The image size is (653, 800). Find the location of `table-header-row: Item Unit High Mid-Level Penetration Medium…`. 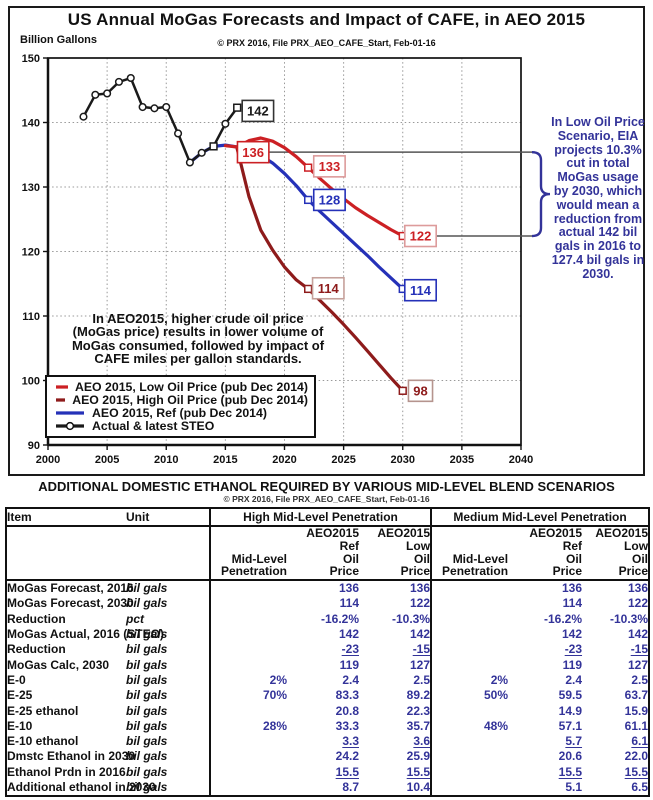

table-header-row: Item Unit High Mid-Level Penetration Medium… is located at coordinates (328, 517).